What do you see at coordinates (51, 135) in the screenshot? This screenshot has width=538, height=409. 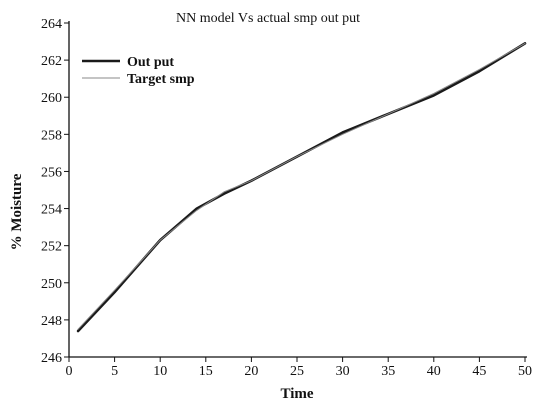 I see `y-tick-label: 258` at bounding box center [51, 135].